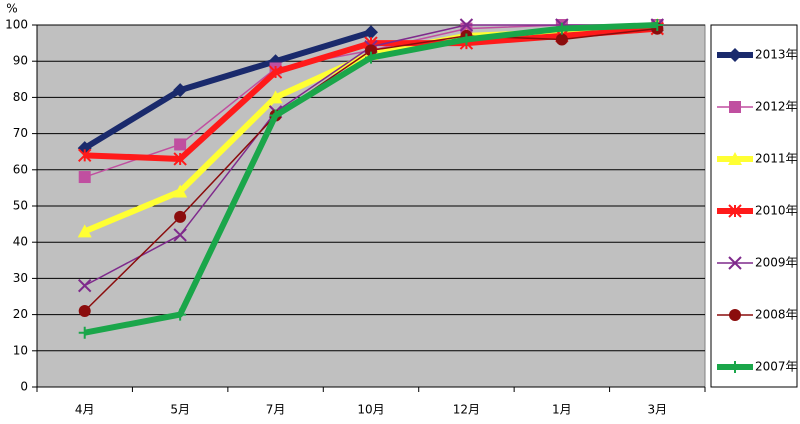 The height and width of the screenshot is (424, 800). What do you see at coordinates (180, 410) in the screenshot?
I see `x-tick-label: 5月` at bounding box center [180, 410].